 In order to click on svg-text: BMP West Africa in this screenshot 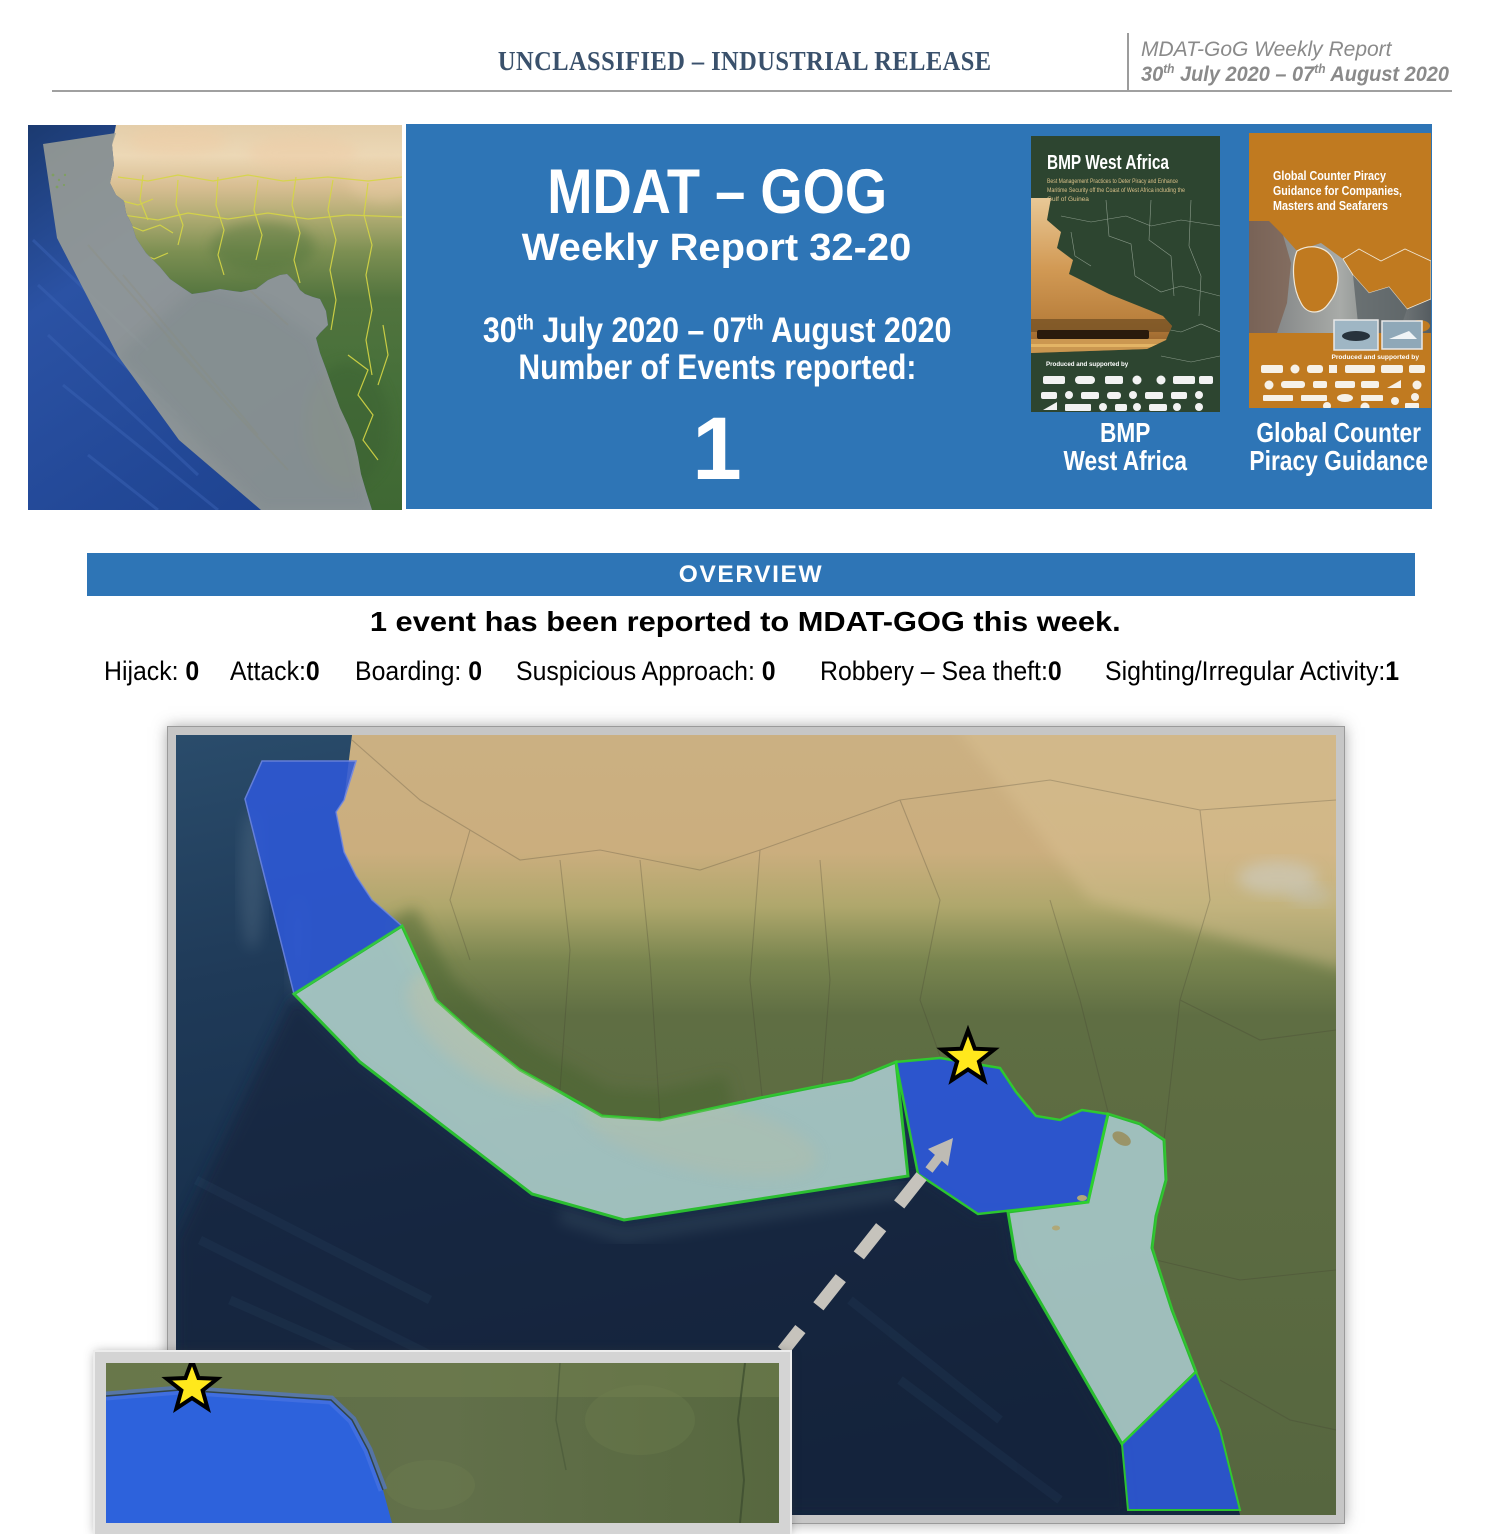, I will do `click(1108, 163)`.